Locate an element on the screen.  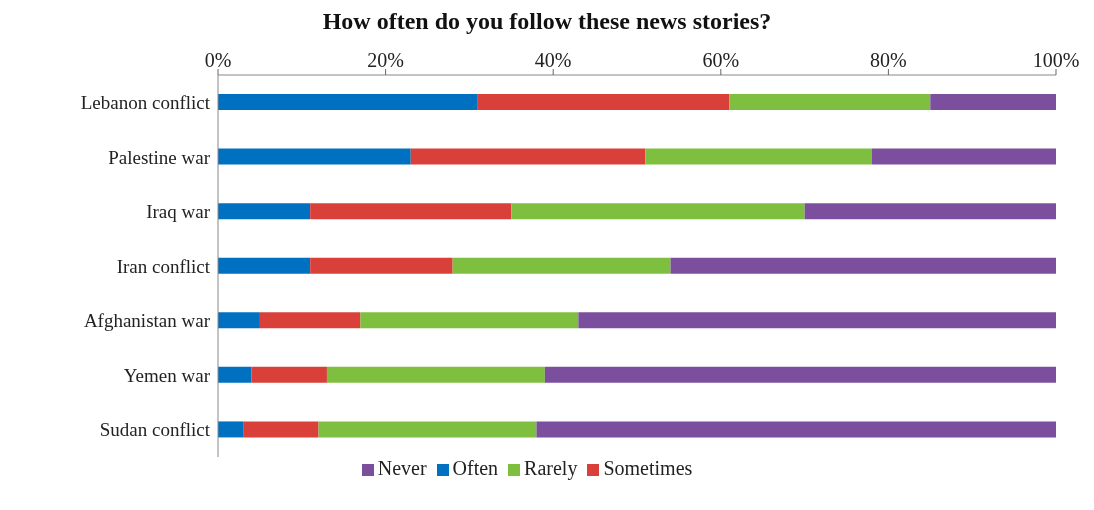
x-tick-label: 100% is located at coordinates (1056, 60).